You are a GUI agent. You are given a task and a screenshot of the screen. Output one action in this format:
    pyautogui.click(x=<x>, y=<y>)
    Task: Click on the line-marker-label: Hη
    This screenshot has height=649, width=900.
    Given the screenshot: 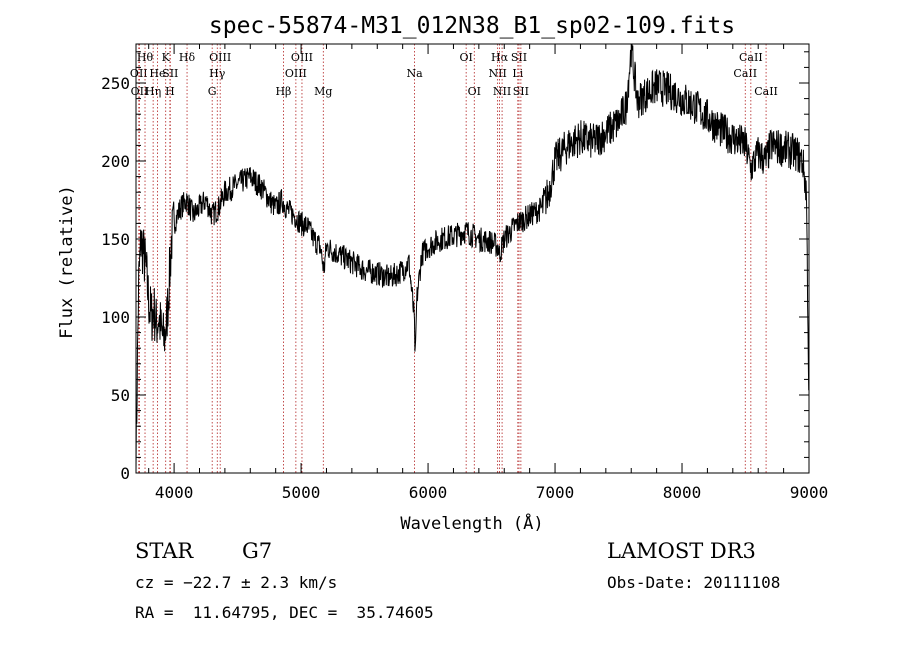 What is the action you would take?
    pyautogui.click(x=153, y=91)
    